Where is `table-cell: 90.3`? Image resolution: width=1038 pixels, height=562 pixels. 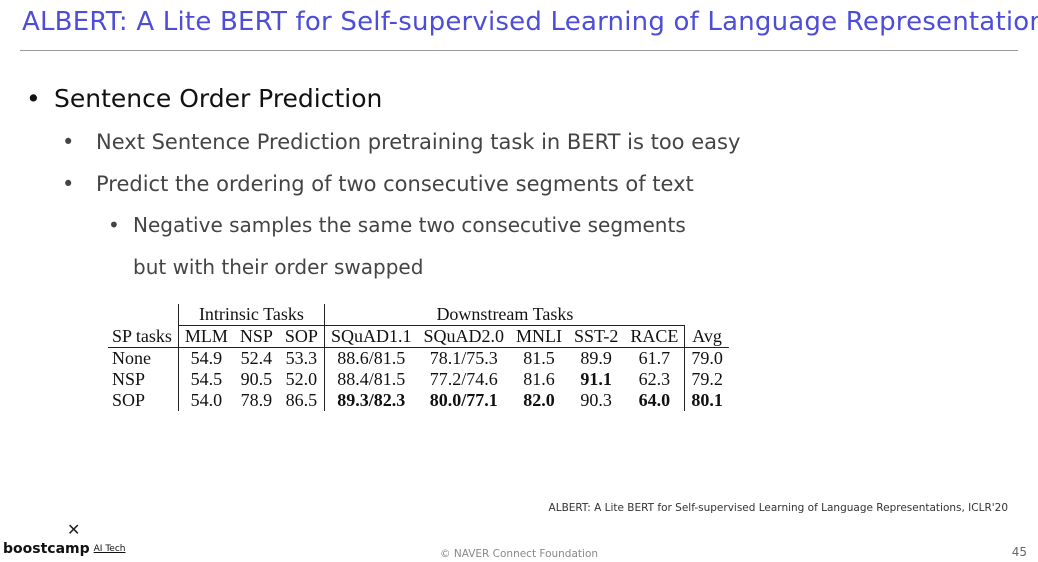 table-cell: 90.3 is located at coordinates (596, 400).